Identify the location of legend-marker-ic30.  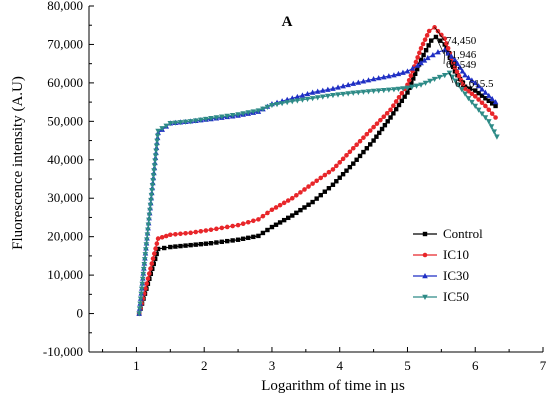
(425, 276).